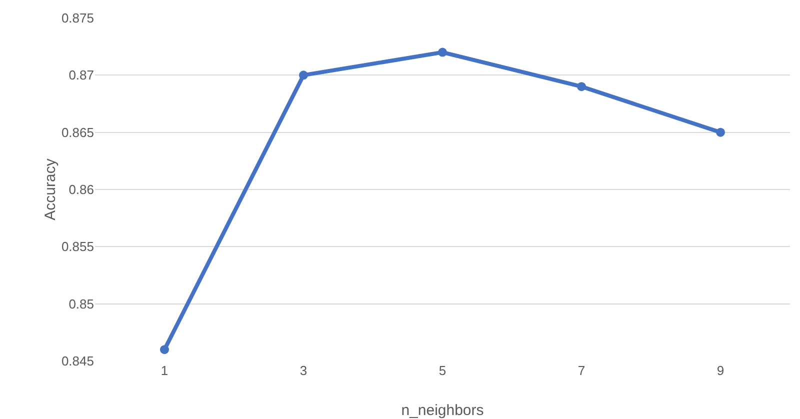  What do you see at coordinates (164, 370) in the screenshot?
I see `x-tick-label: 1` at bounding box center [164, 370].